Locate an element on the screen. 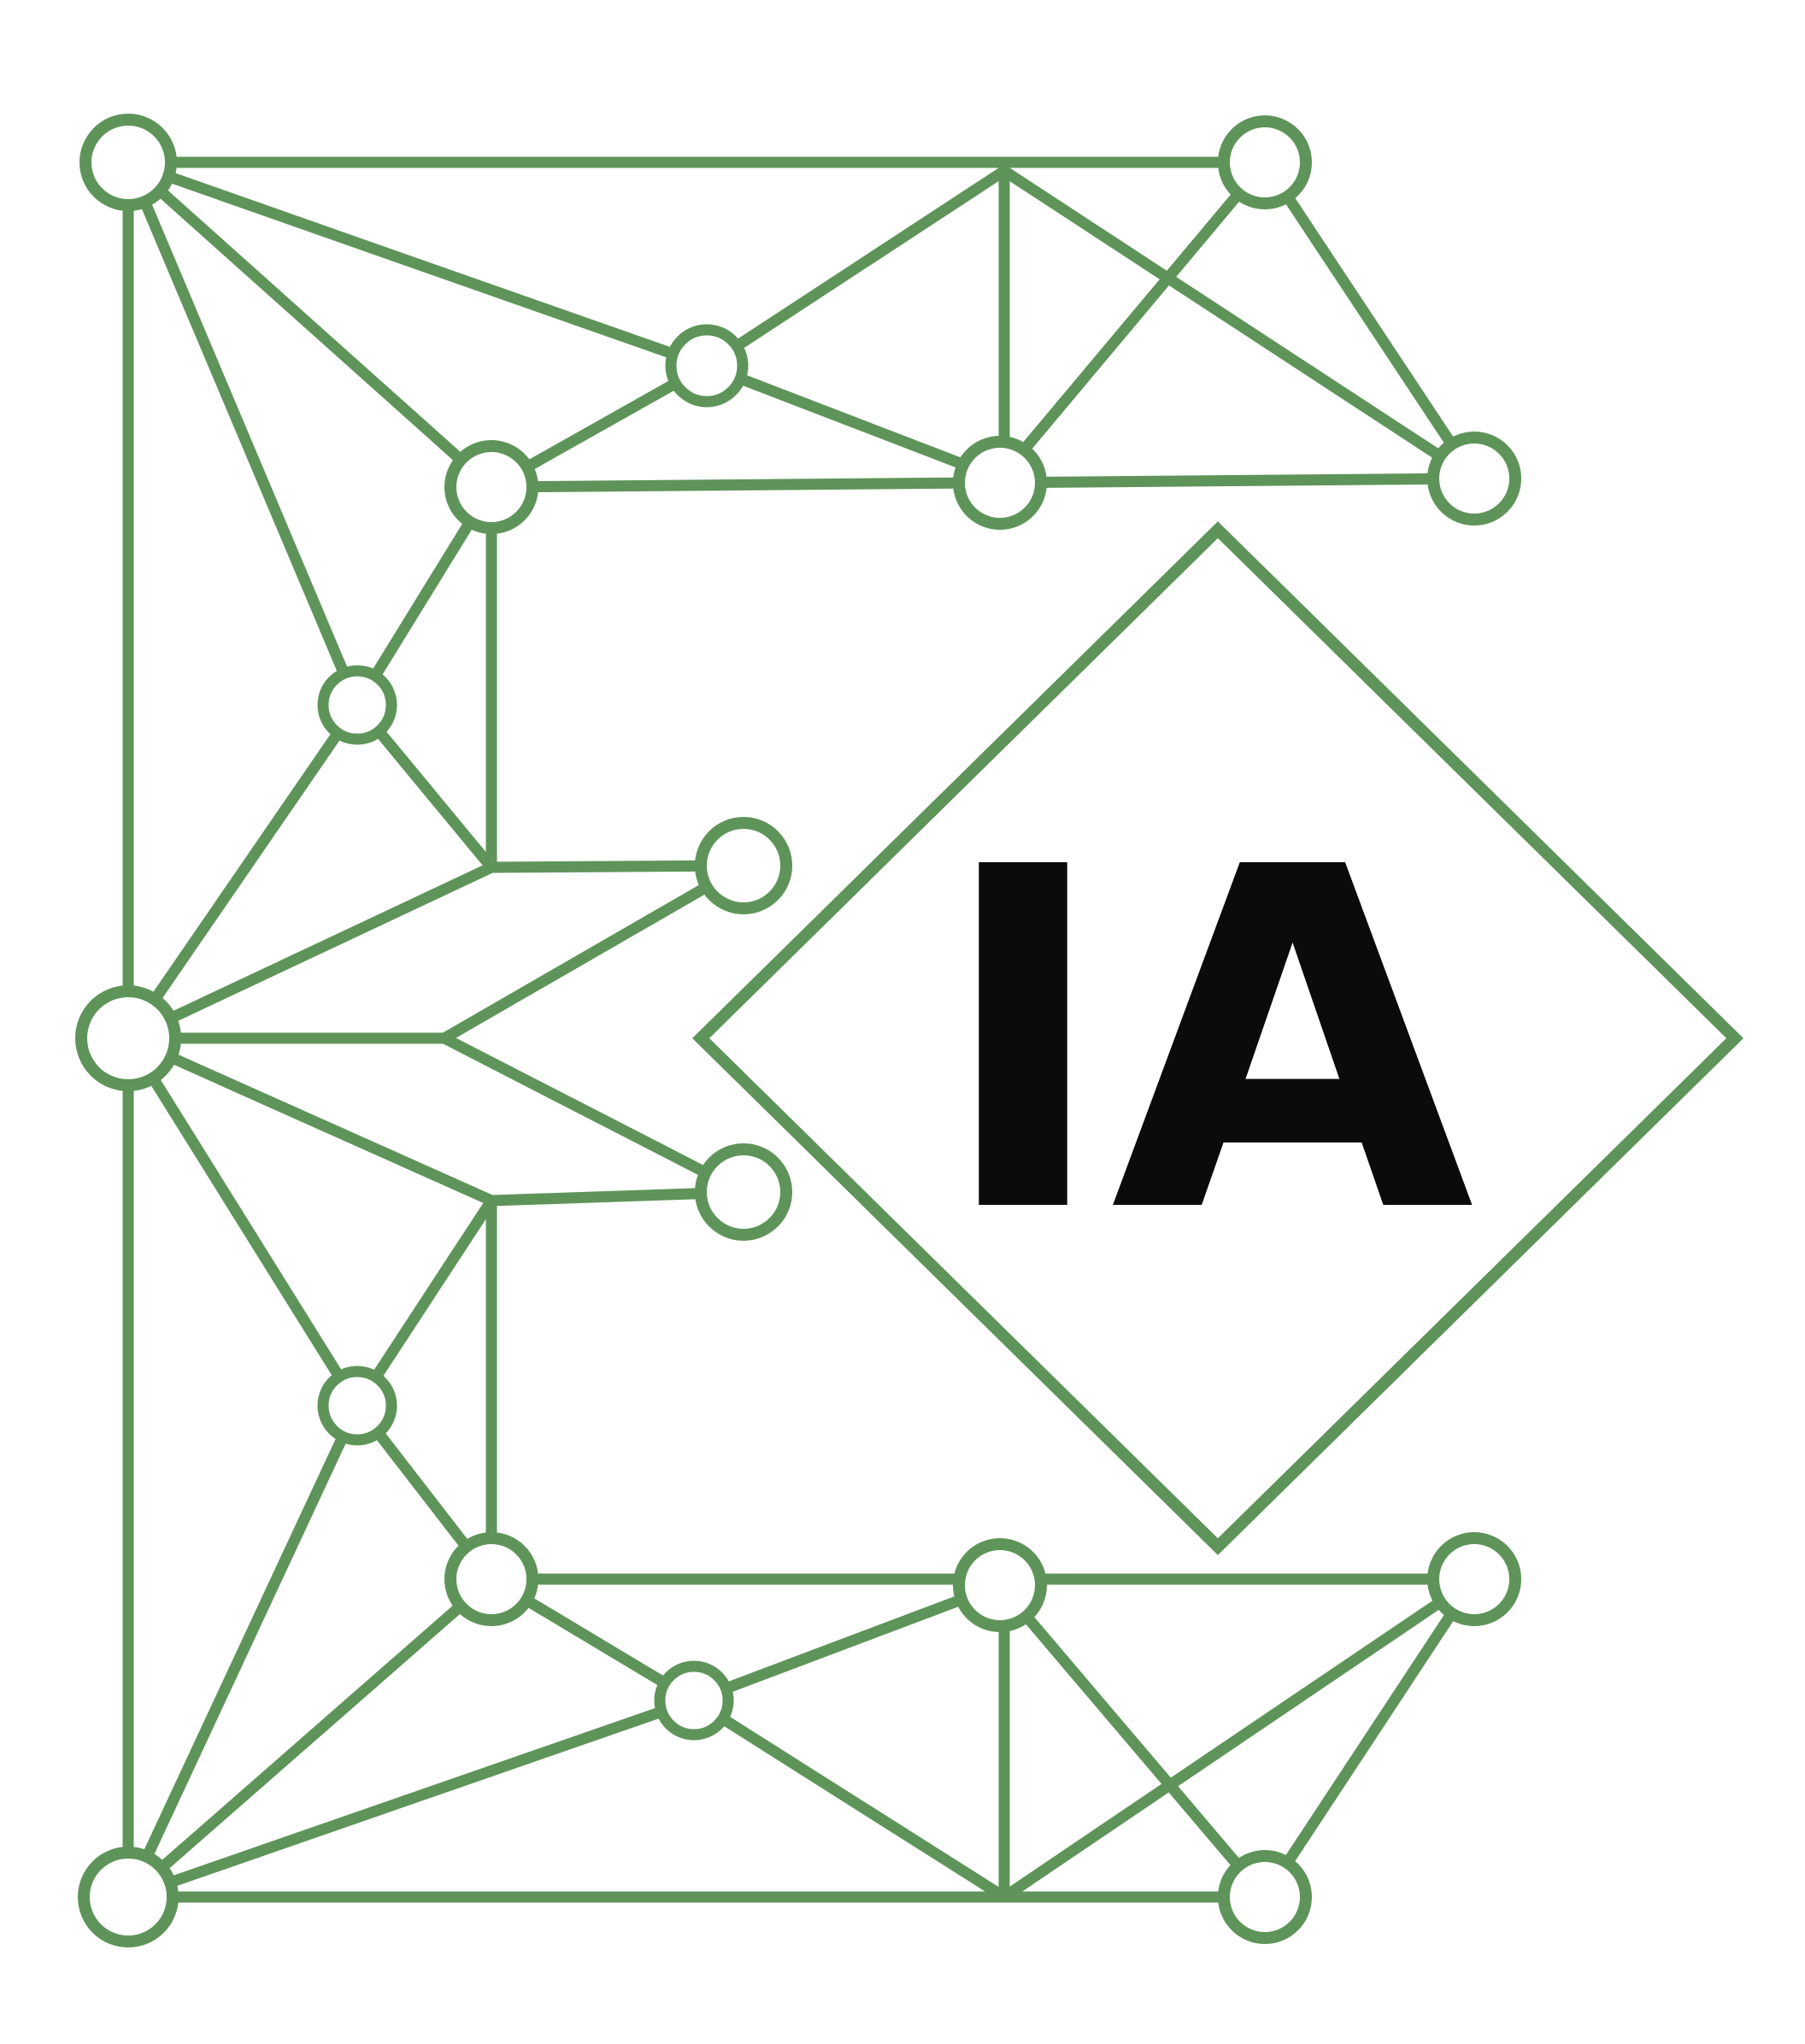 This screenshot has width=1805, height=2044. node-center-left is located at coordinates (128, 1038).